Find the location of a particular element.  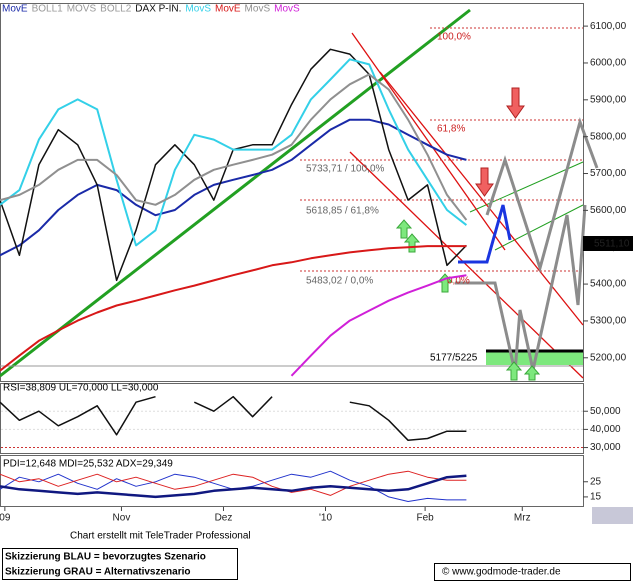

copyright-box is located at coordinates (532, 572).